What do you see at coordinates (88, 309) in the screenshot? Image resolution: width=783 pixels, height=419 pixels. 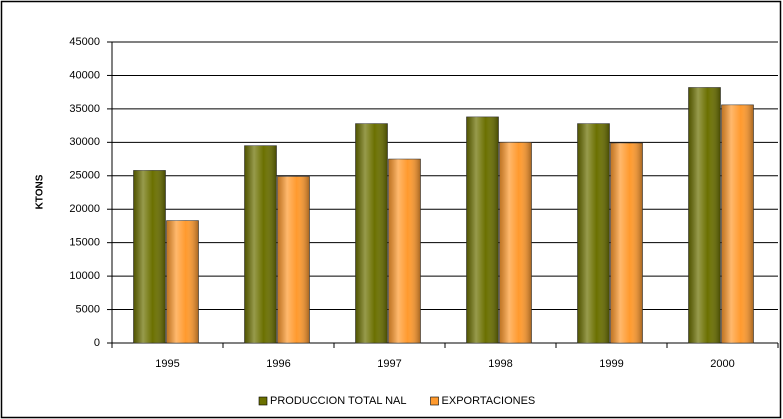 I see `y-tick-label: 5000` at bounding box center [88, 309].